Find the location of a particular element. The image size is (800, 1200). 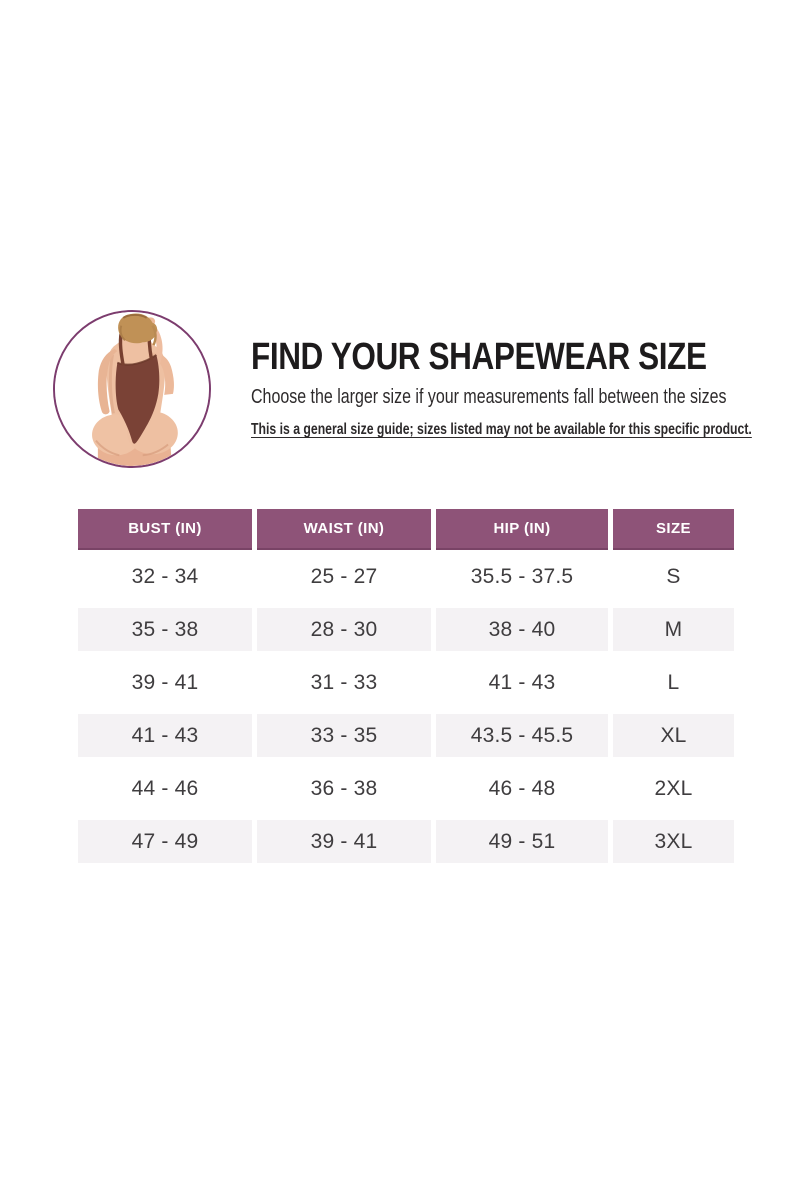

column-header-size: SIZE is located at coordinates (673, 529).